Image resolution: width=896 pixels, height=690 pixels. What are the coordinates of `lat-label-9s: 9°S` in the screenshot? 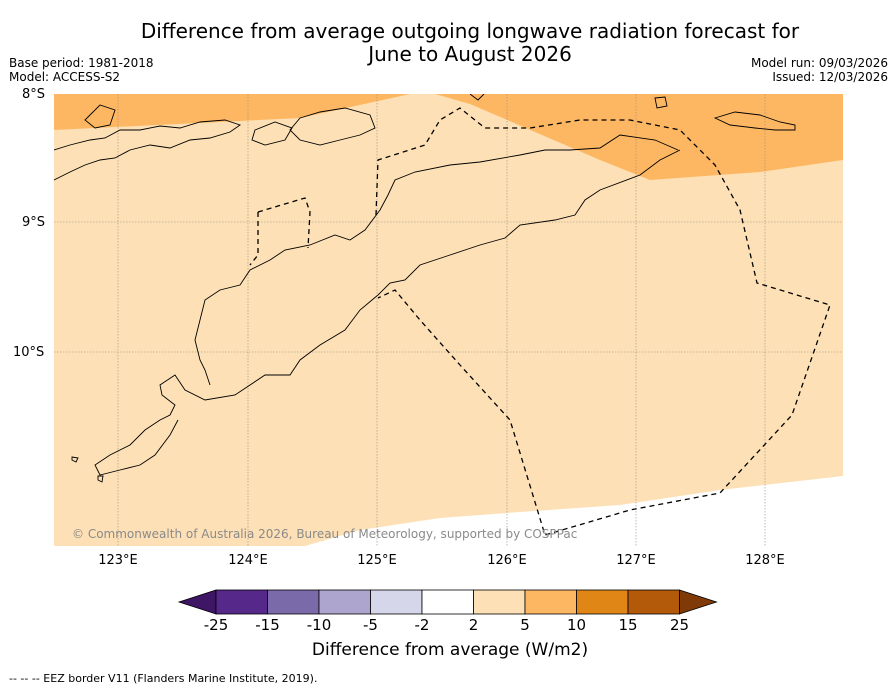 It's located at (34, 222).